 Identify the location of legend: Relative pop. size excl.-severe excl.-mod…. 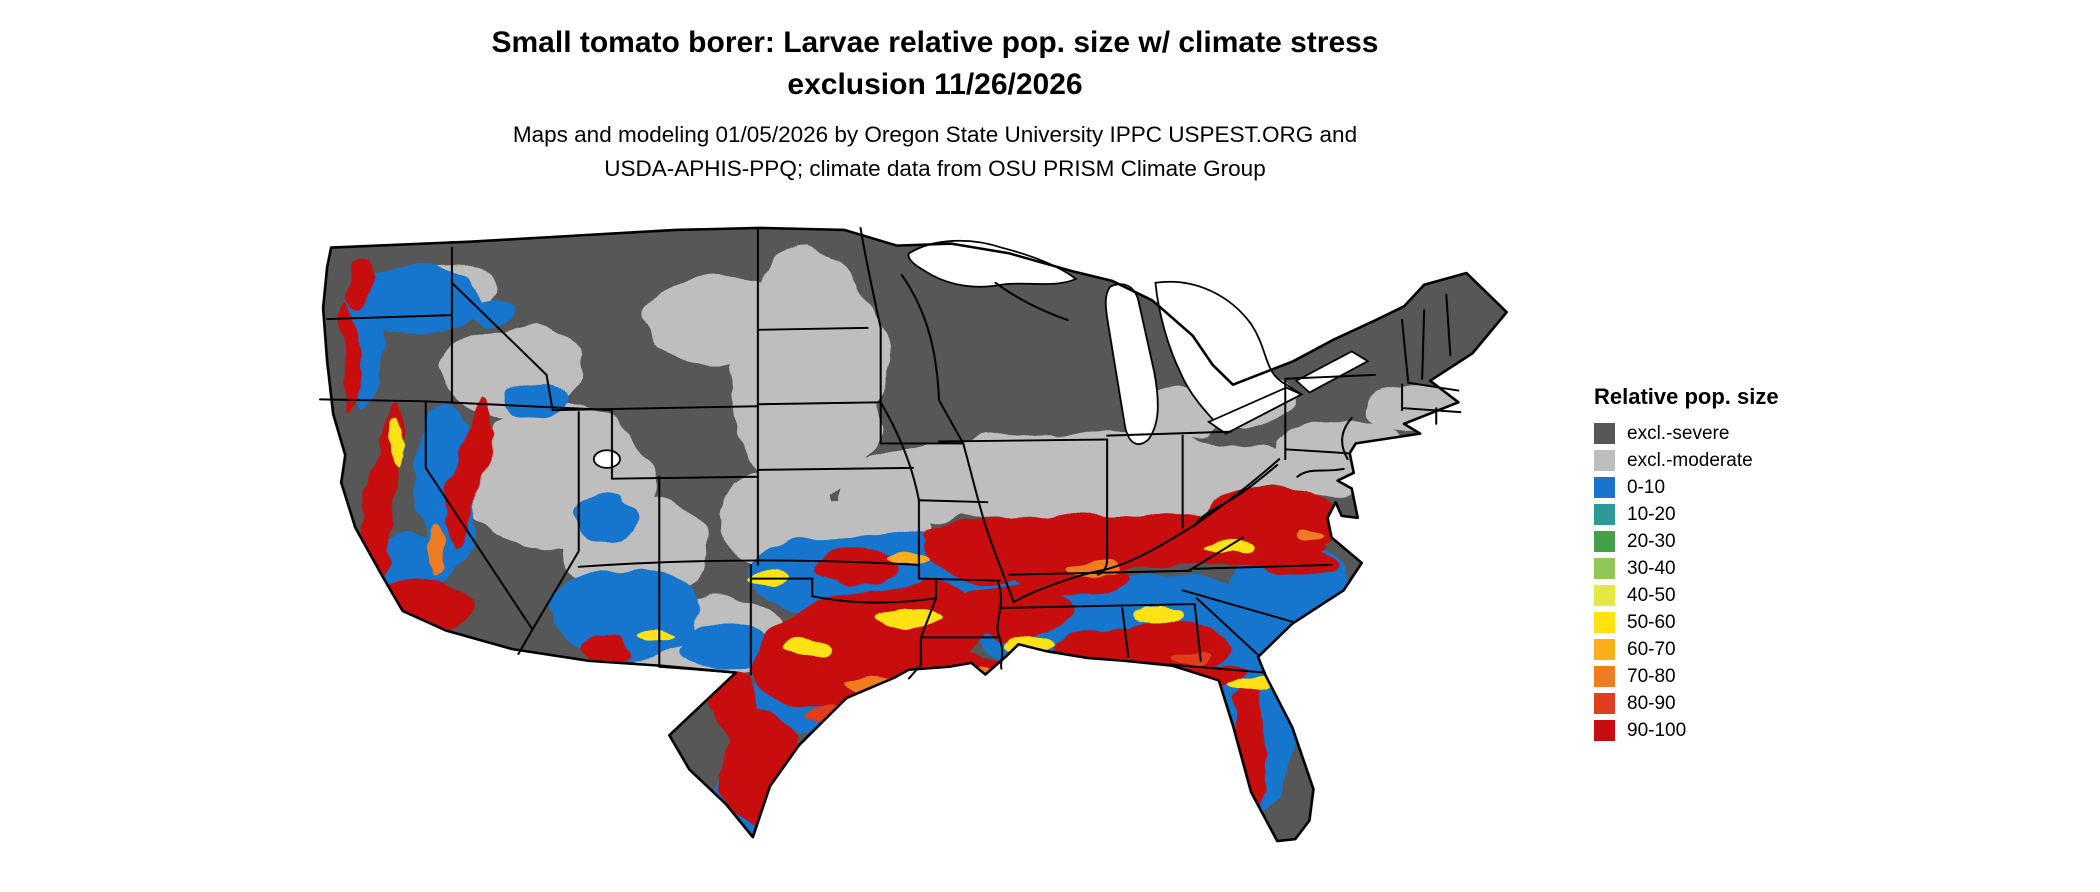
(1686, 565).